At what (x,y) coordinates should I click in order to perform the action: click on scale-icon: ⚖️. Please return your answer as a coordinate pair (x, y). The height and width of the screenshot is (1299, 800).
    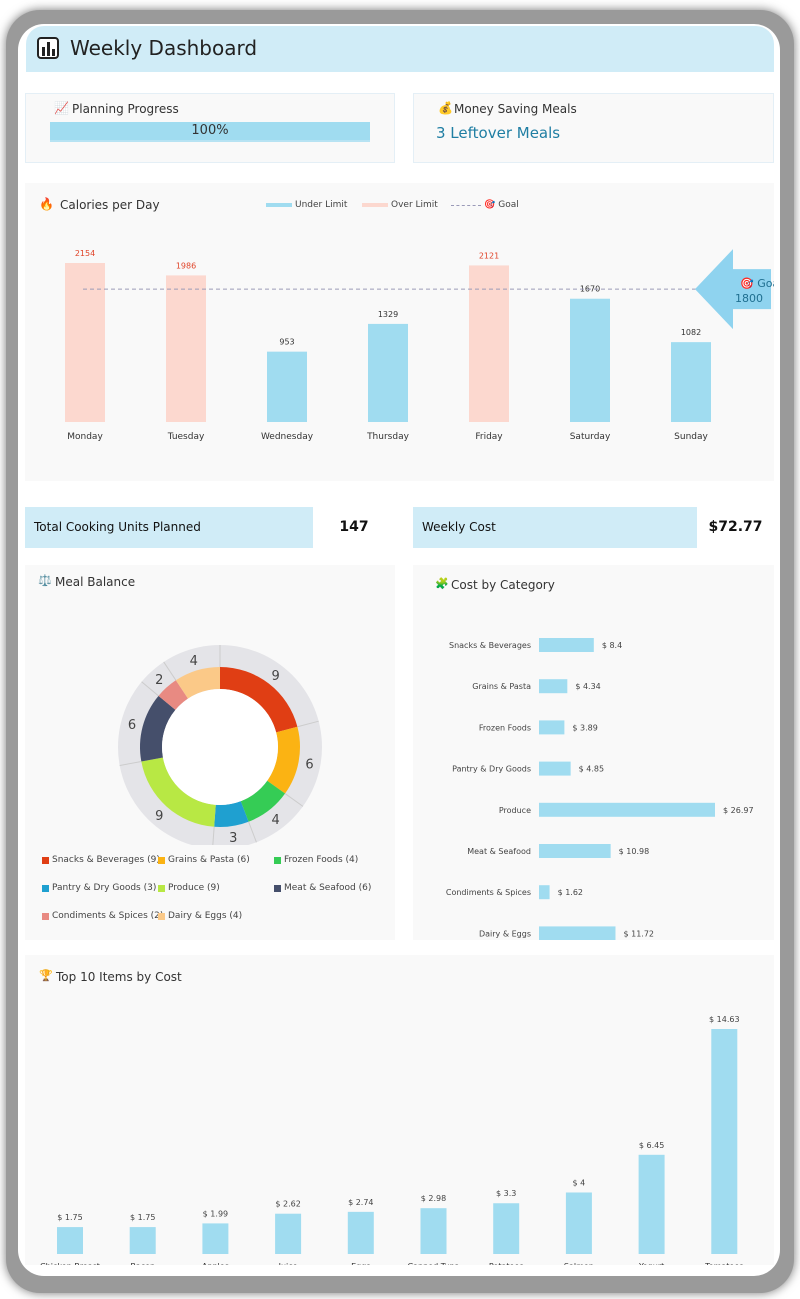
    Looking at the image, I should click on (45, 580).